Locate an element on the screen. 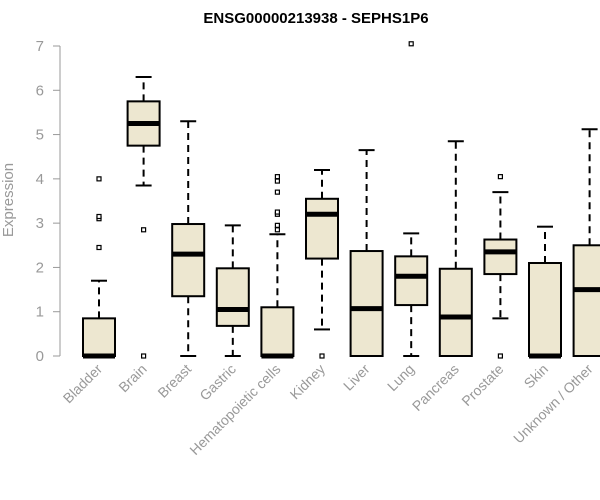  x-category-label: Pancreas is located at coordinates (435, 387).